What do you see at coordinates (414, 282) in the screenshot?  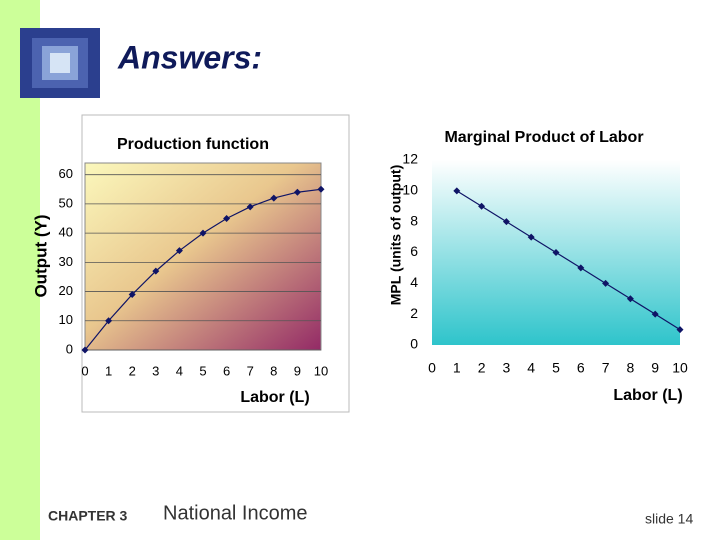 I see `y-tick-label: 4` at bounding box center [414, 282].